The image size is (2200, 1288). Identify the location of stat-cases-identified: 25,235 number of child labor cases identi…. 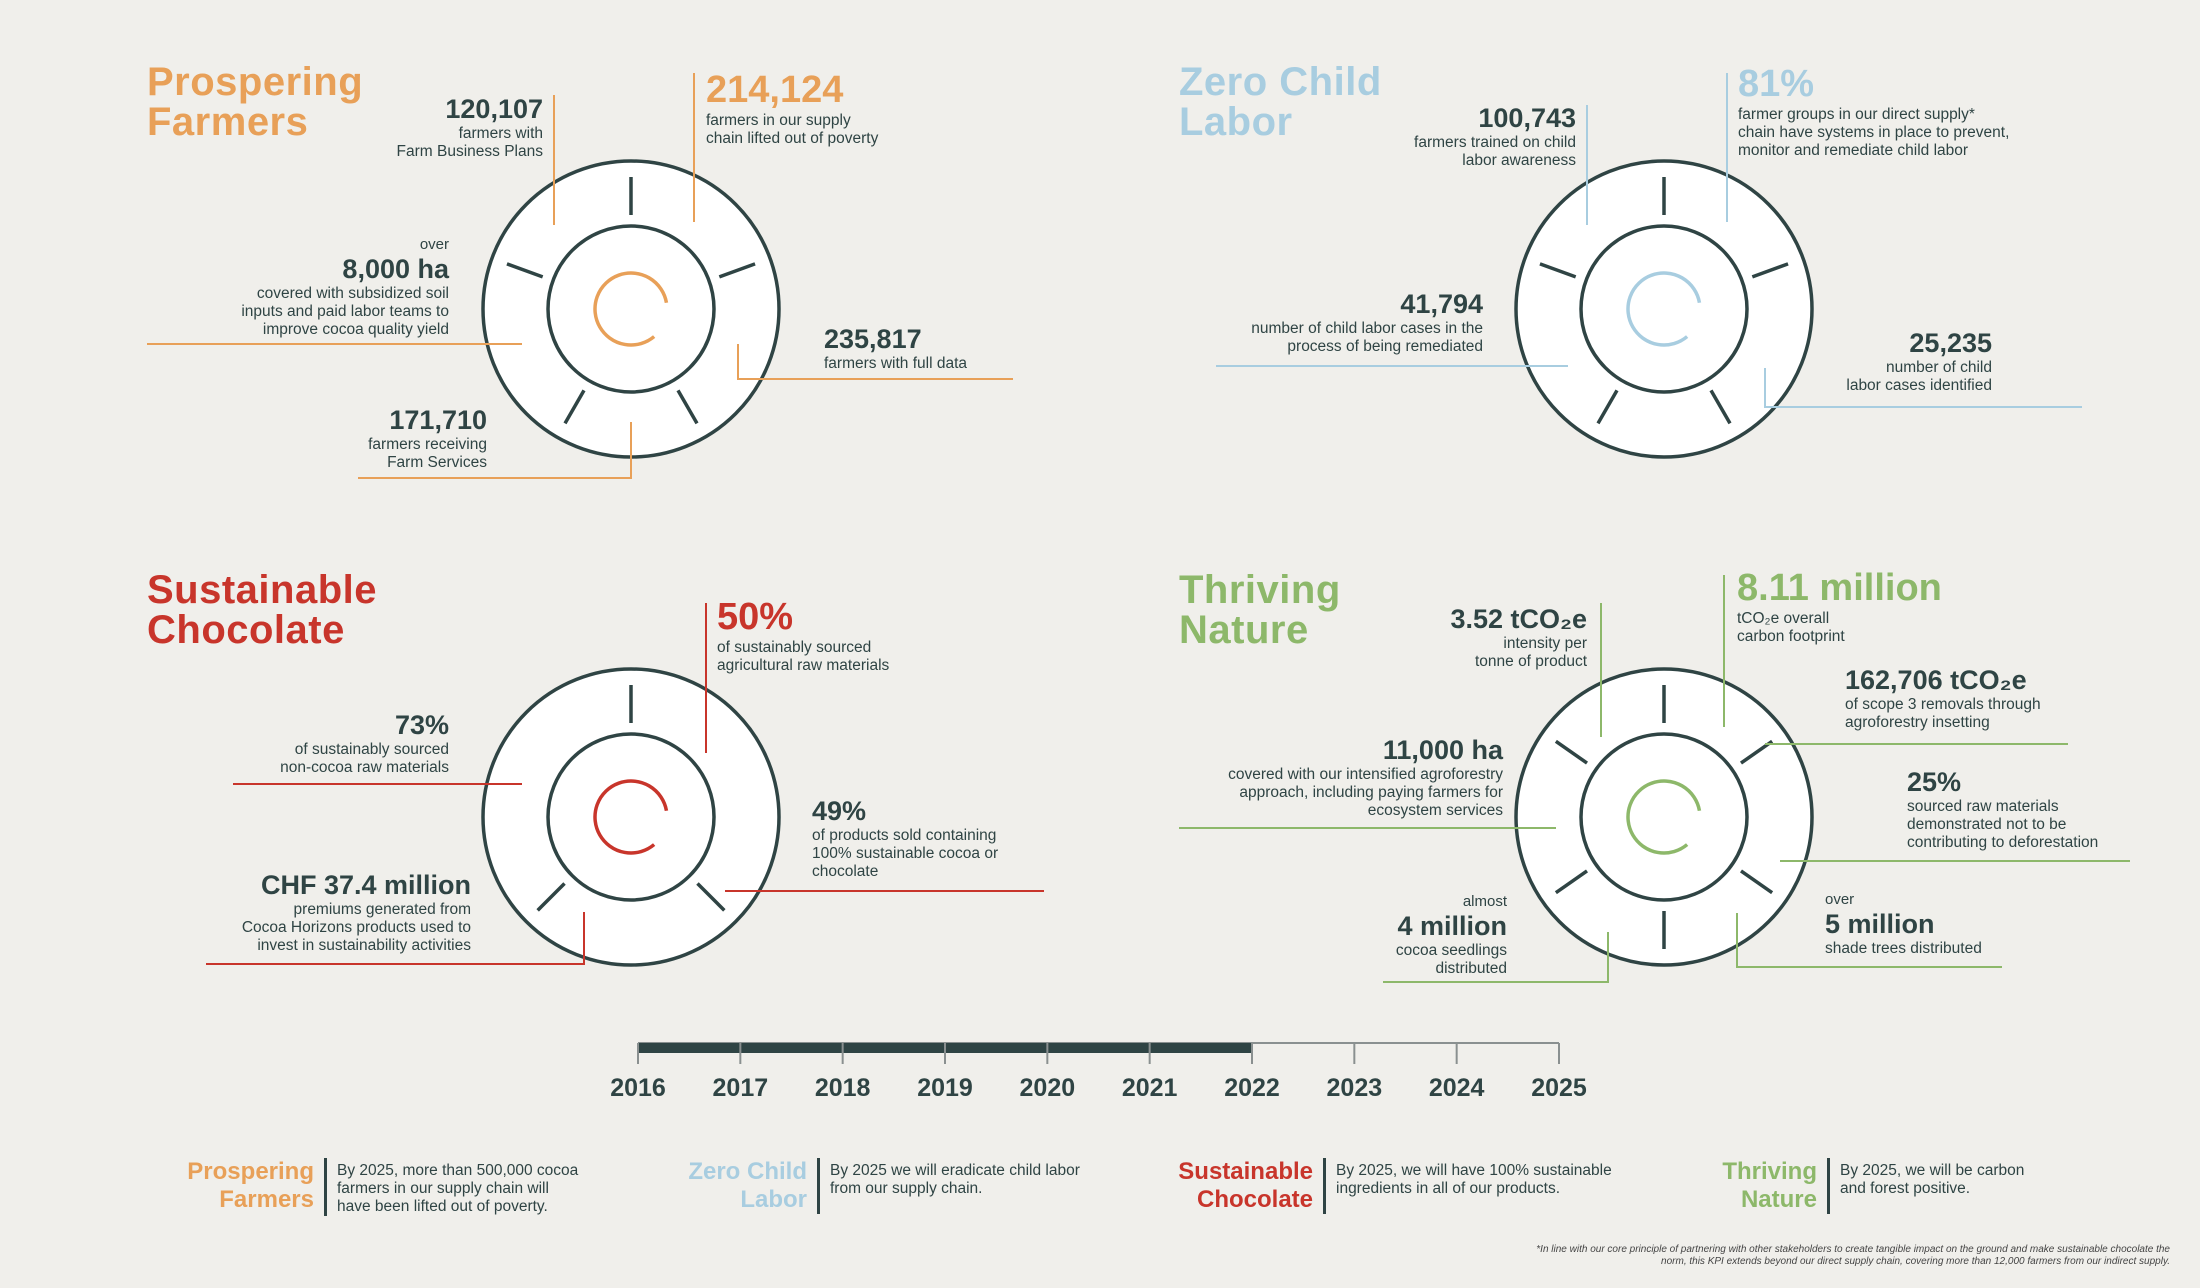
(1919, 361).